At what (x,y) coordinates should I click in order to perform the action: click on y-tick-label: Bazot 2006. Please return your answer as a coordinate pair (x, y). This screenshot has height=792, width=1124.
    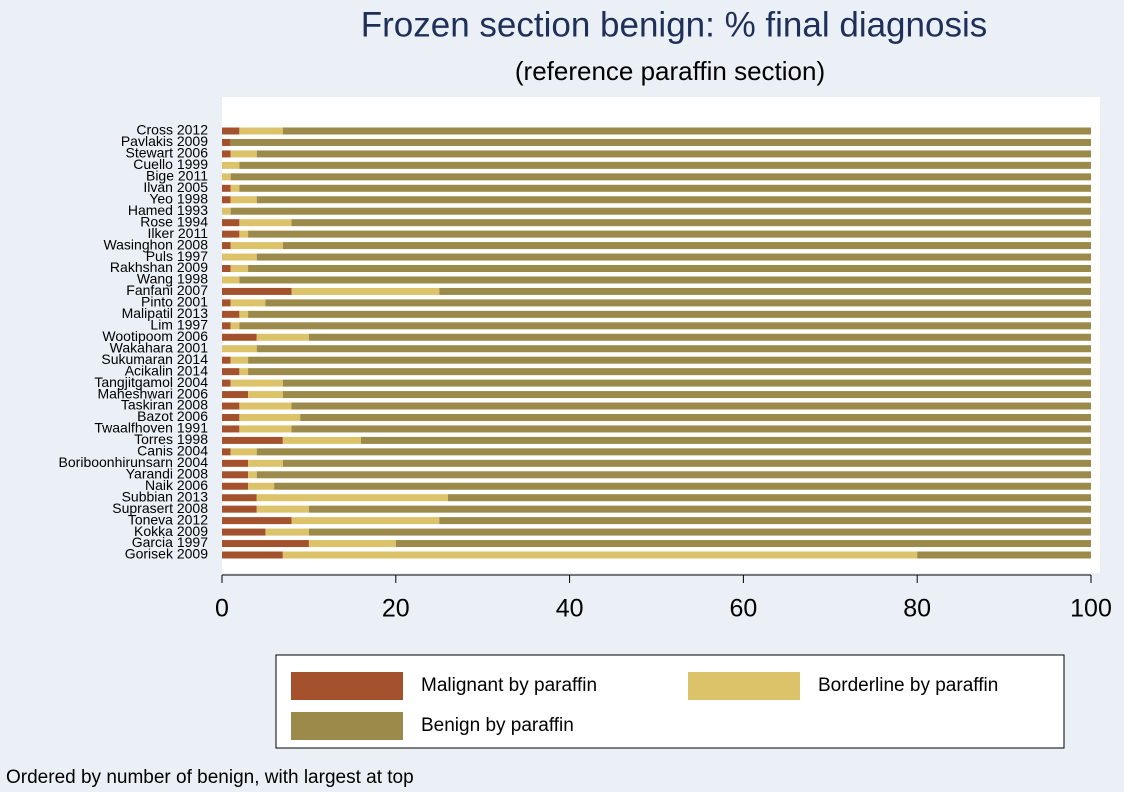
    Looking at the image, I should click on (172, 416).